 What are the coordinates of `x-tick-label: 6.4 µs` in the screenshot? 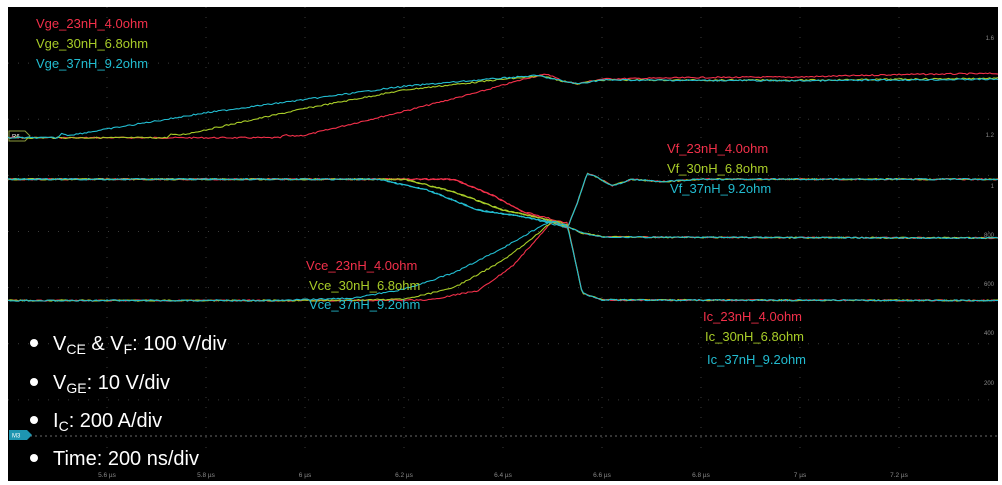 It's located at (503, 475).